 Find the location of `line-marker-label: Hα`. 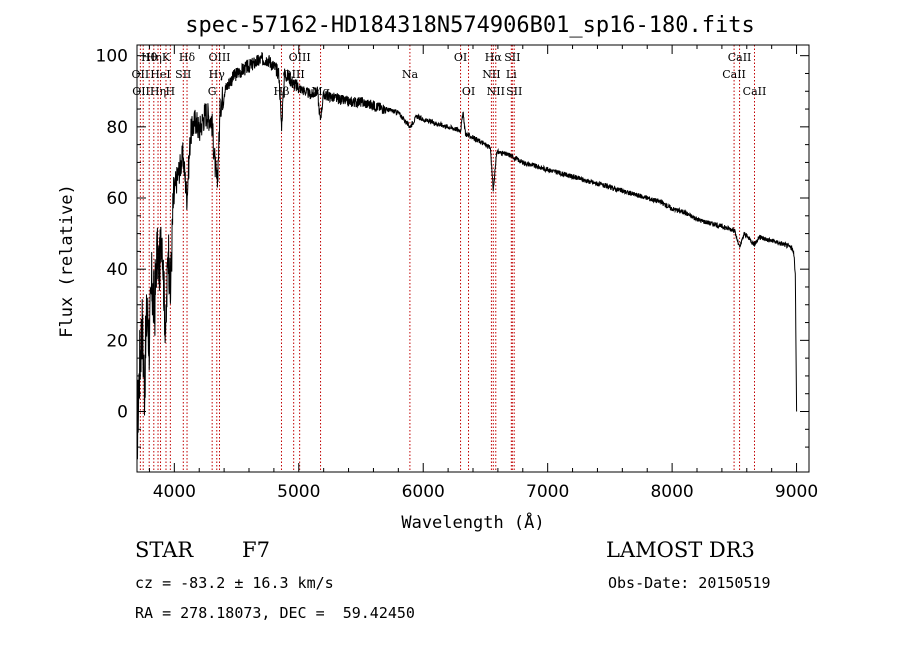

line-marker-label: Hα is located at coordinates (494, 57).